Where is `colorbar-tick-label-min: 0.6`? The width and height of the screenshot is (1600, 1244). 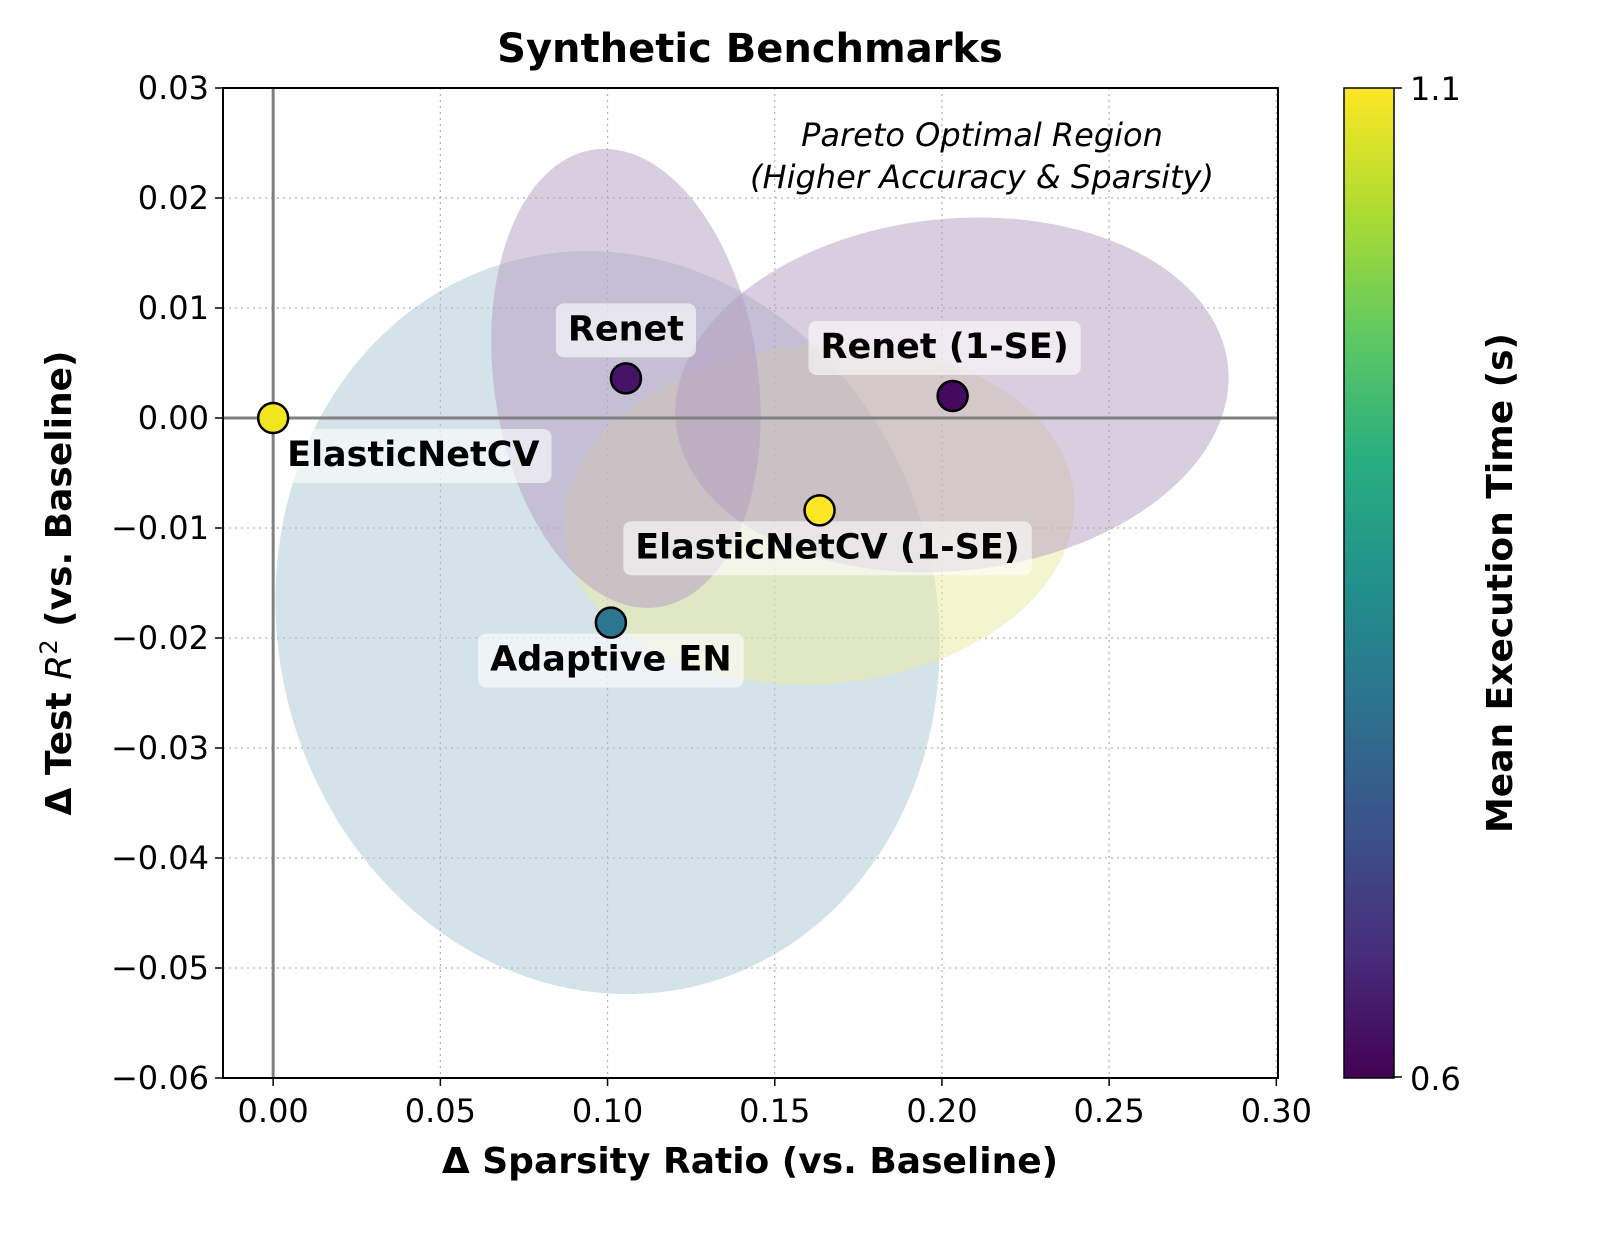 colorbar-tick-label-min: 0.6 is located at coordinates (1435, 1079).